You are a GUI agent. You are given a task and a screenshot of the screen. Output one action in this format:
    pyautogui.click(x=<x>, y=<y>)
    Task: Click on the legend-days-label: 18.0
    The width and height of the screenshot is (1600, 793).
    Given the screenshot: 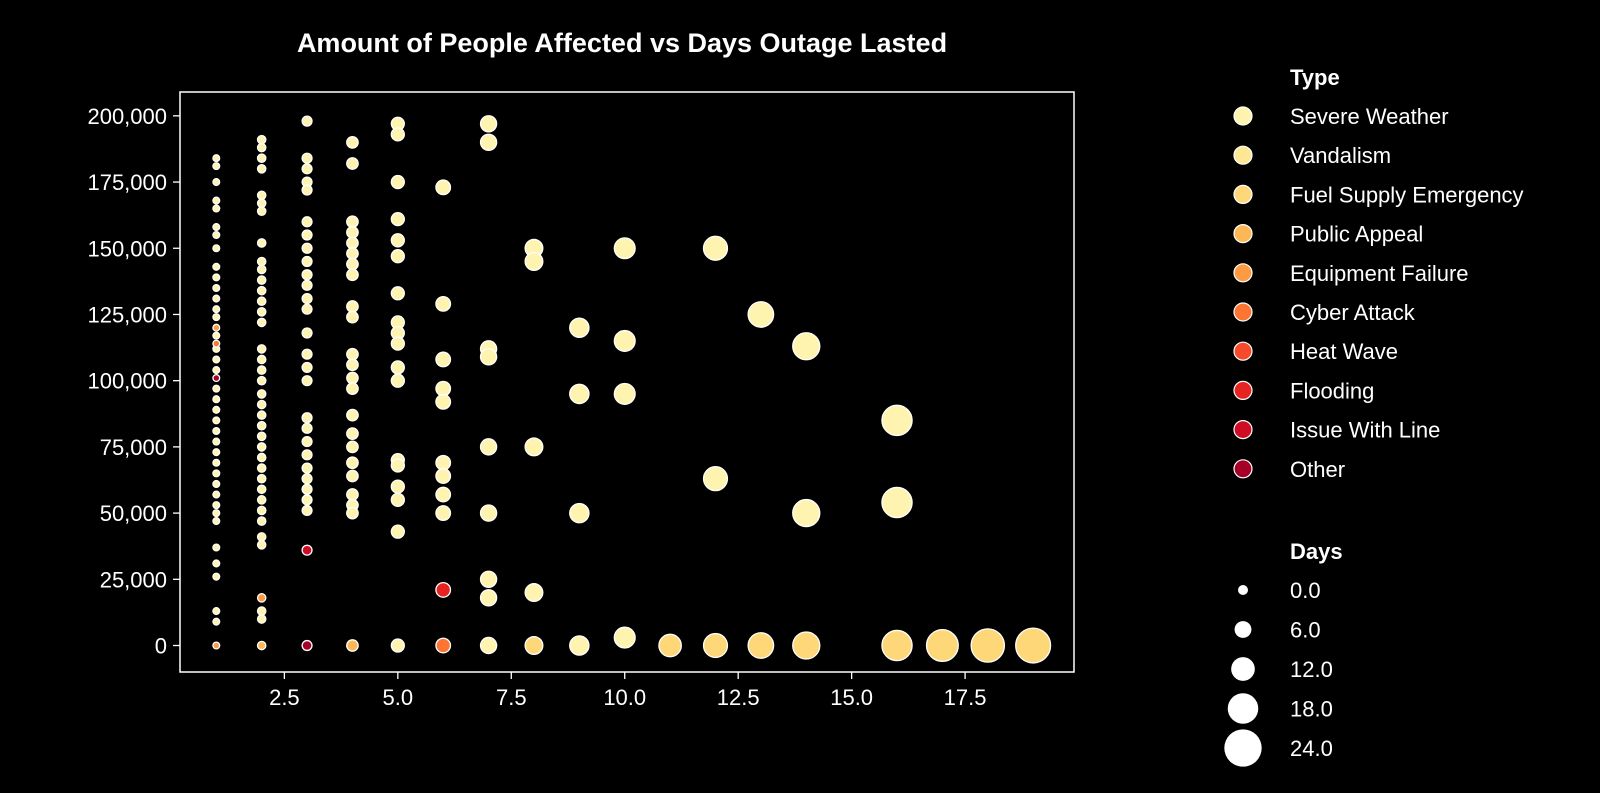 What is the action you would take?
    pyautogui.click(x=1311, y=709)
    